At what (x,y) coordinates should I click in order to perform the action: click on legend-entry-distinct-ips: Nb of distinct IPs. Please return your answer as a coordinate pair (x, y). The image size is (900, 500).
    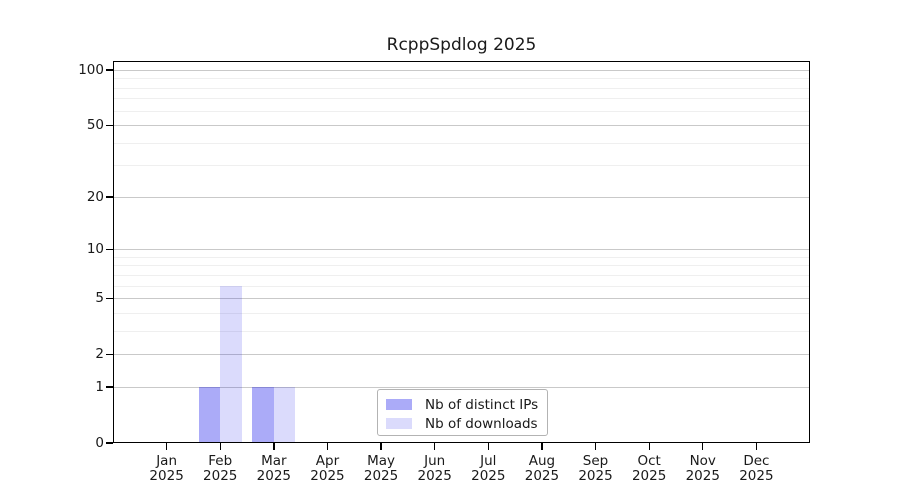
    Looking at the image, I should click on (466, 404).